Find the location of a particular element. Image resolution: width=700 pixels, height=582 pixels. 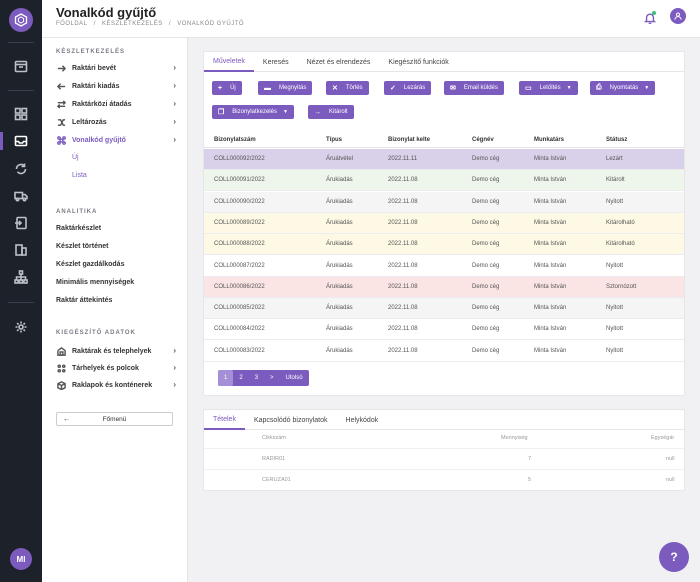

user-avatar: MI is located at coordinates (21, 559).